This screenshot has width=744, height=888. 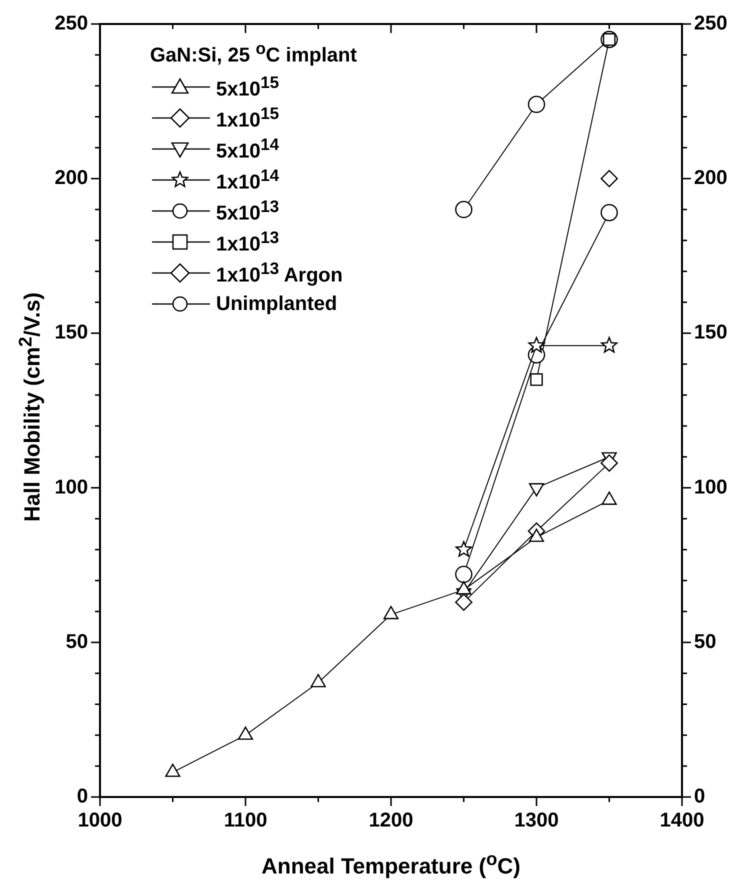 What do you see at coordinates (682, 821) in the screenshot?
I see `x-tick-label: 1400` at bounding box center [682, 821].